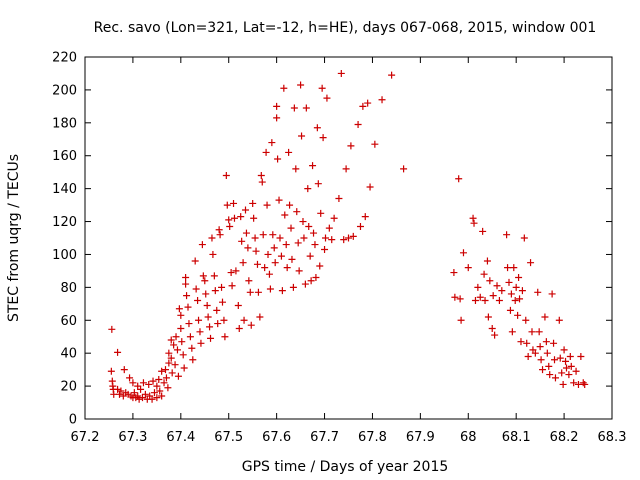 Image resolution: width=640 pixels, height=480 pixels. What do you see at coordinates (420, 437) in the screenshot?
I see `x-tick-label: 67.9` at bounding box center [420, 437].